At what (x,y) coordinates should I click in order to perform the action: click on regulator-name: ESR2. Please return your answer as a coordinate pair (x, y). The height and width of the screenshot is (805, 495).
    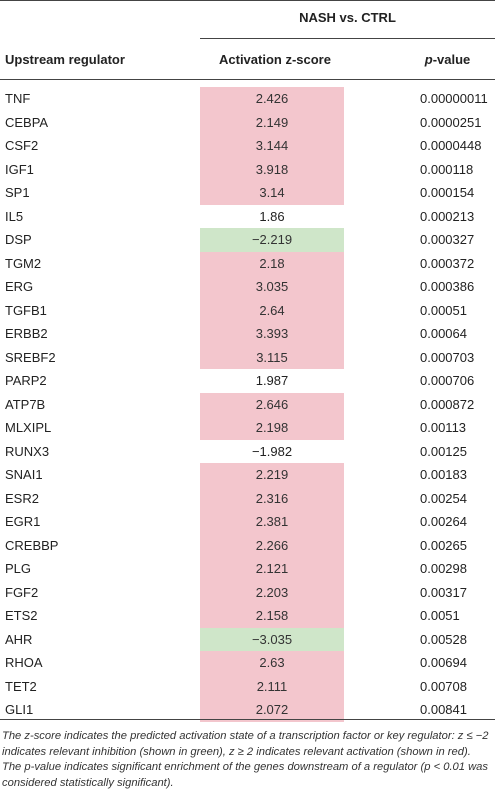
    Looking at the image, I should click on (22, 498).